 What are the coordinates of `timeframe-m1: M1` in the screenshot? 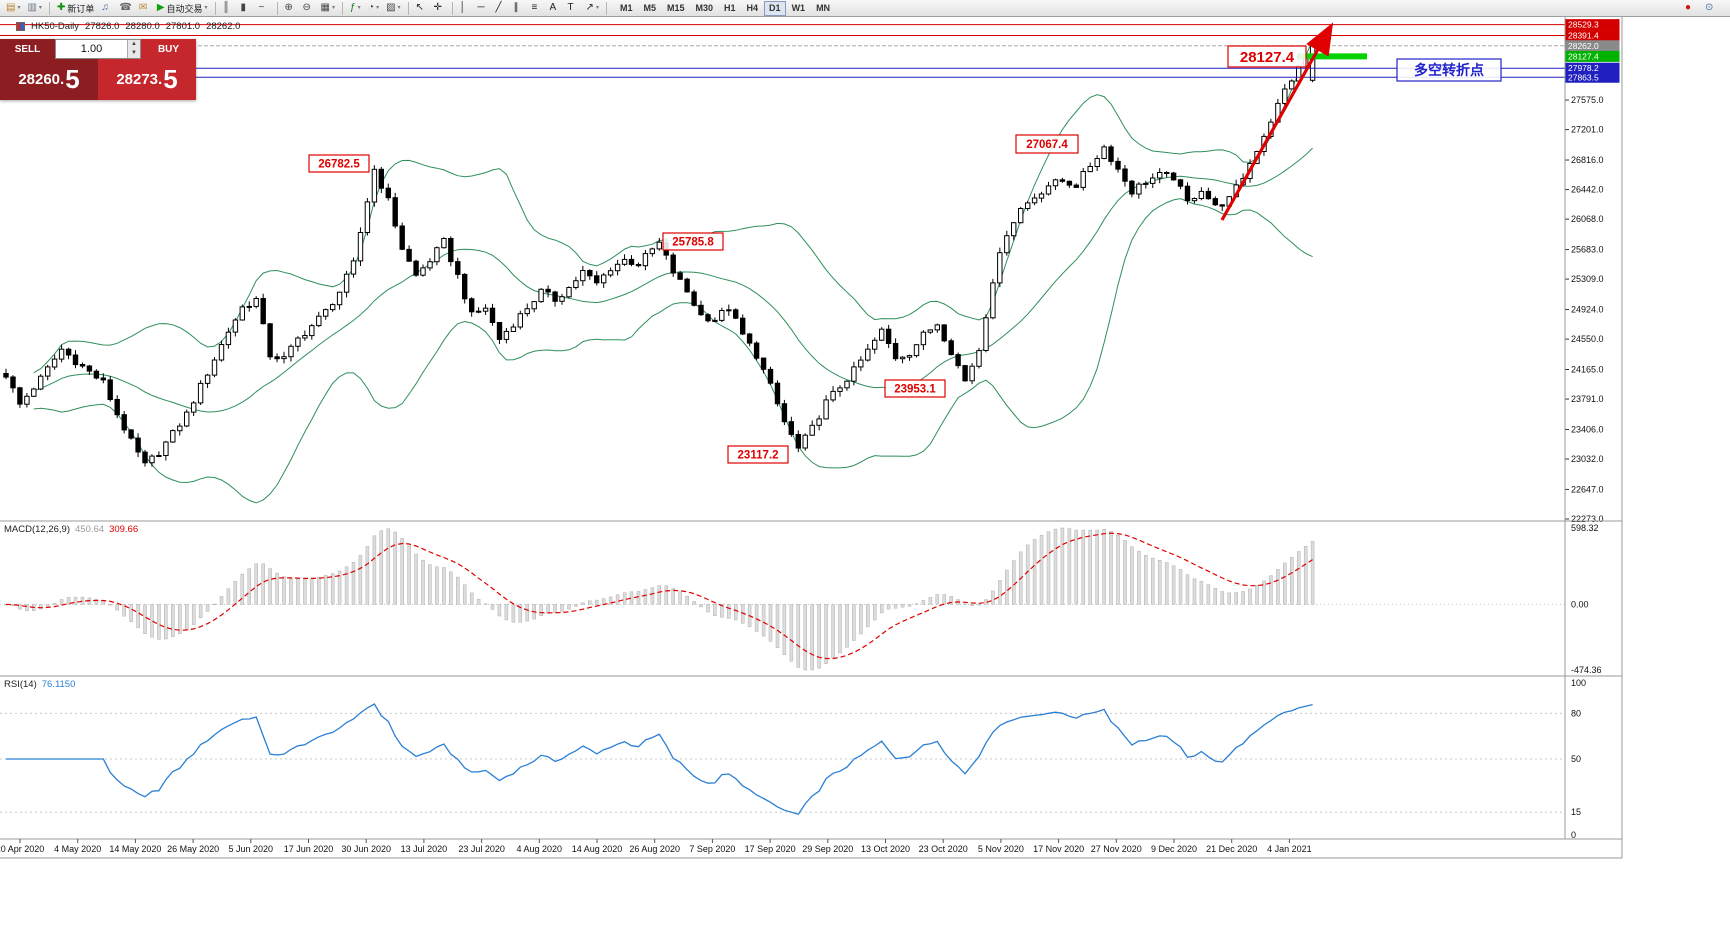 It's located at (626, 8).